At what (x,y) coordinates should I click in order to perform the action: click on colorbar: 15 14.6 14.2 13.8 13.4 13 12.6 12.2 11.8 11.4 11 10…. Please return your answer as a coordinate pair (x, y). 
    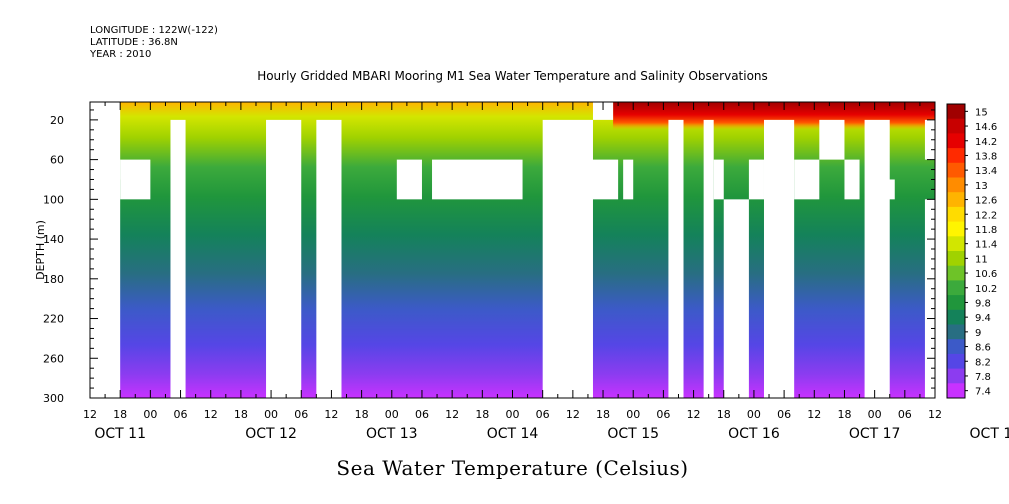
    Looking at the image, I should click on (971, 251).